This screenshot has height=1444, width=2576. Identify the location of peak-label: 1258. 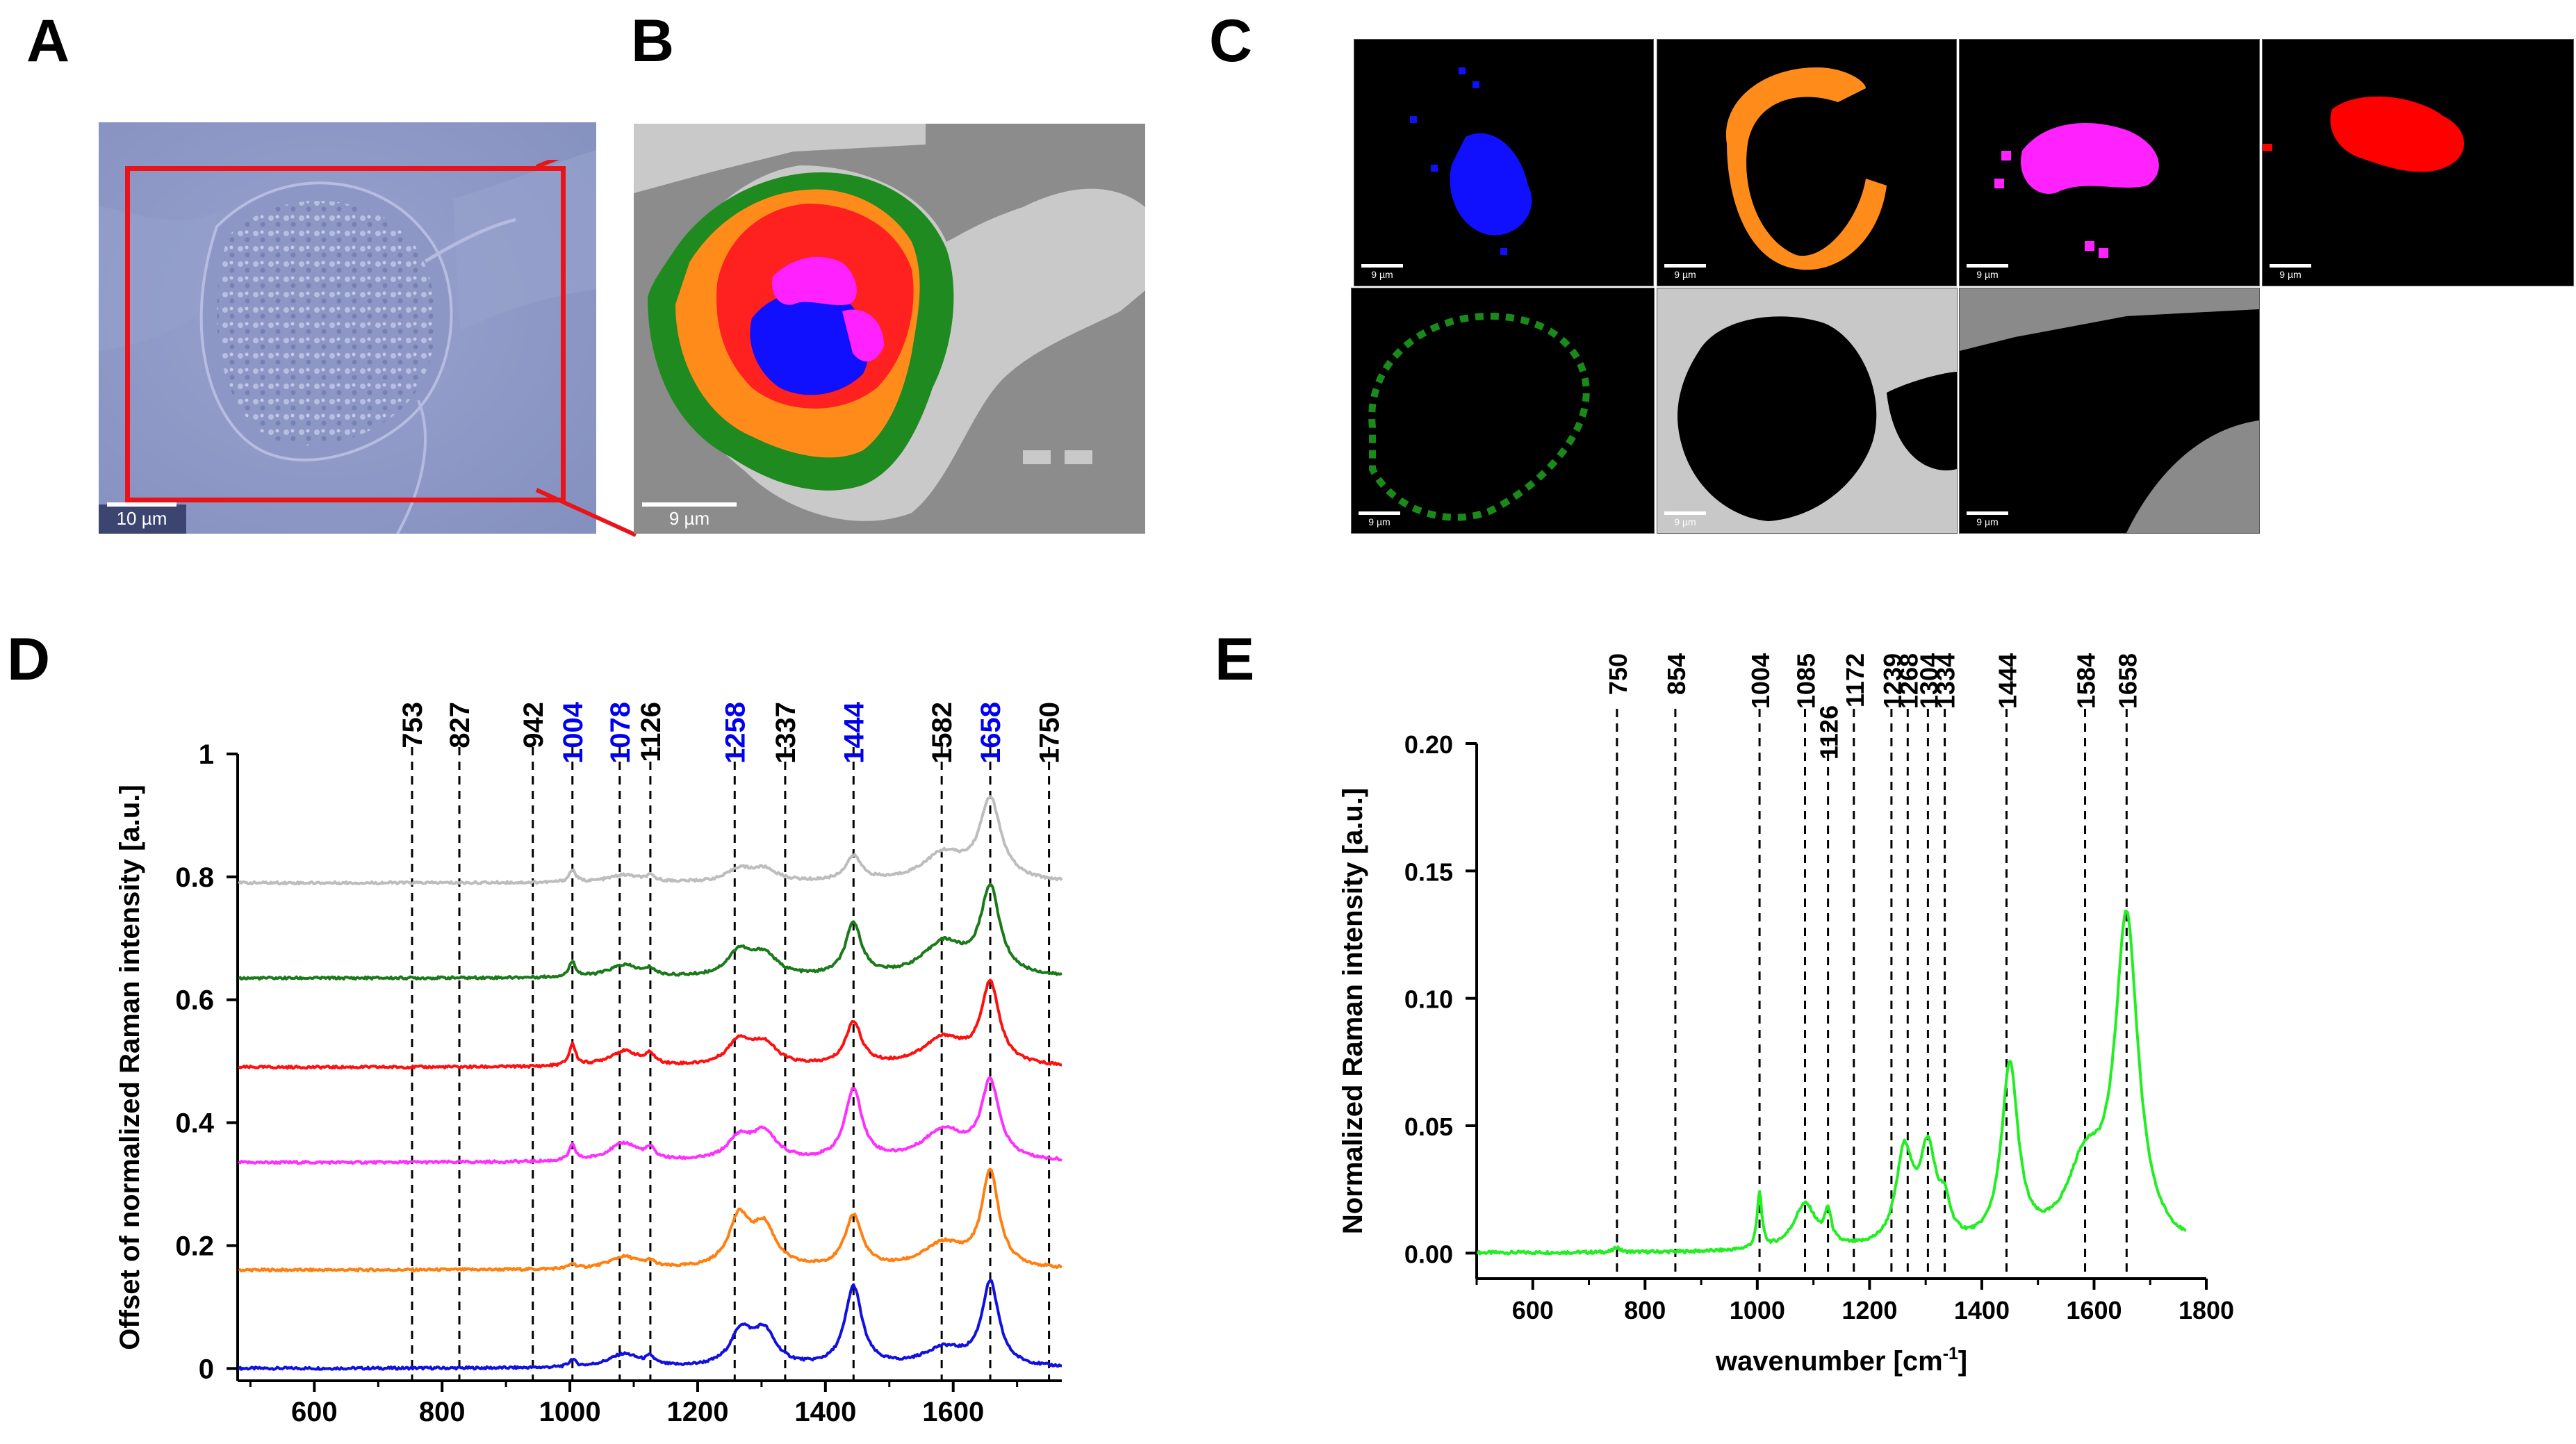
(735, 733).